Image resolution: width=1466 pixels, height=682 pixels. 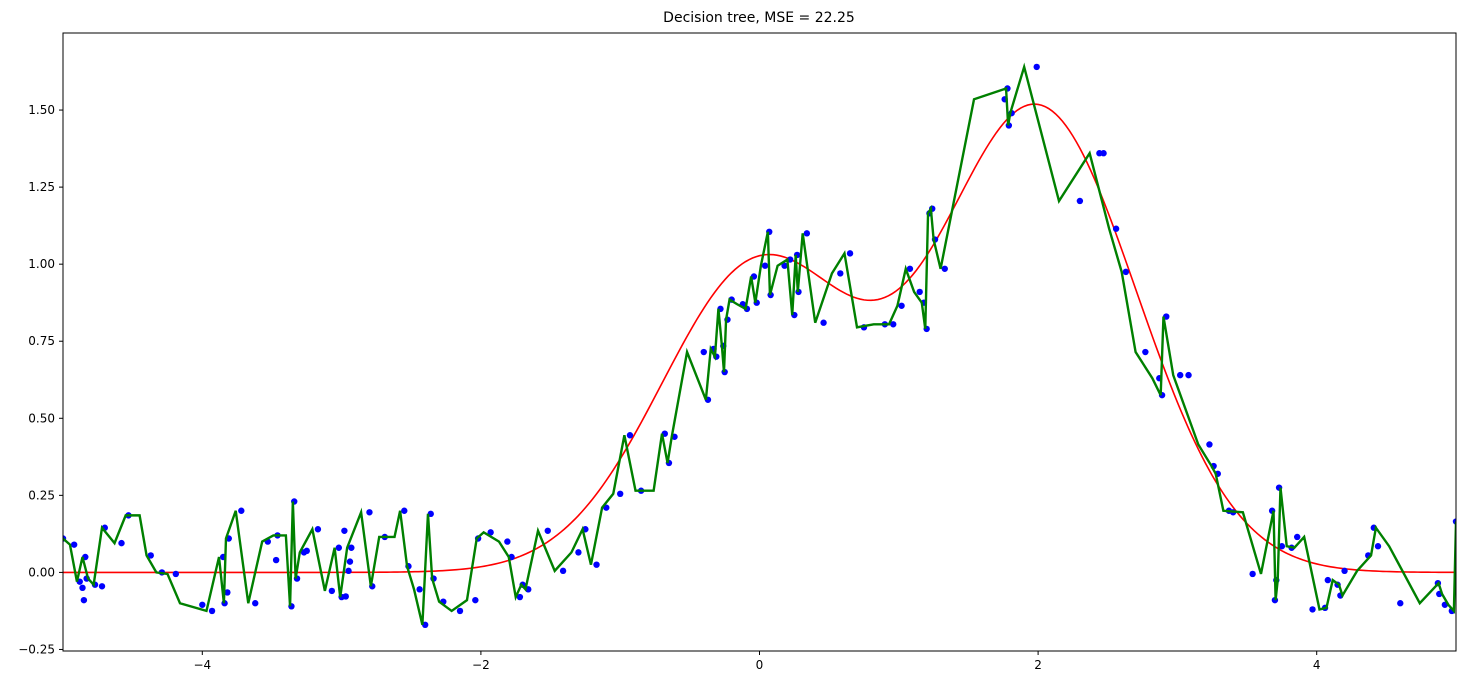 I want to click on y-tick-label: −0.25, so click(x=36, y=649).